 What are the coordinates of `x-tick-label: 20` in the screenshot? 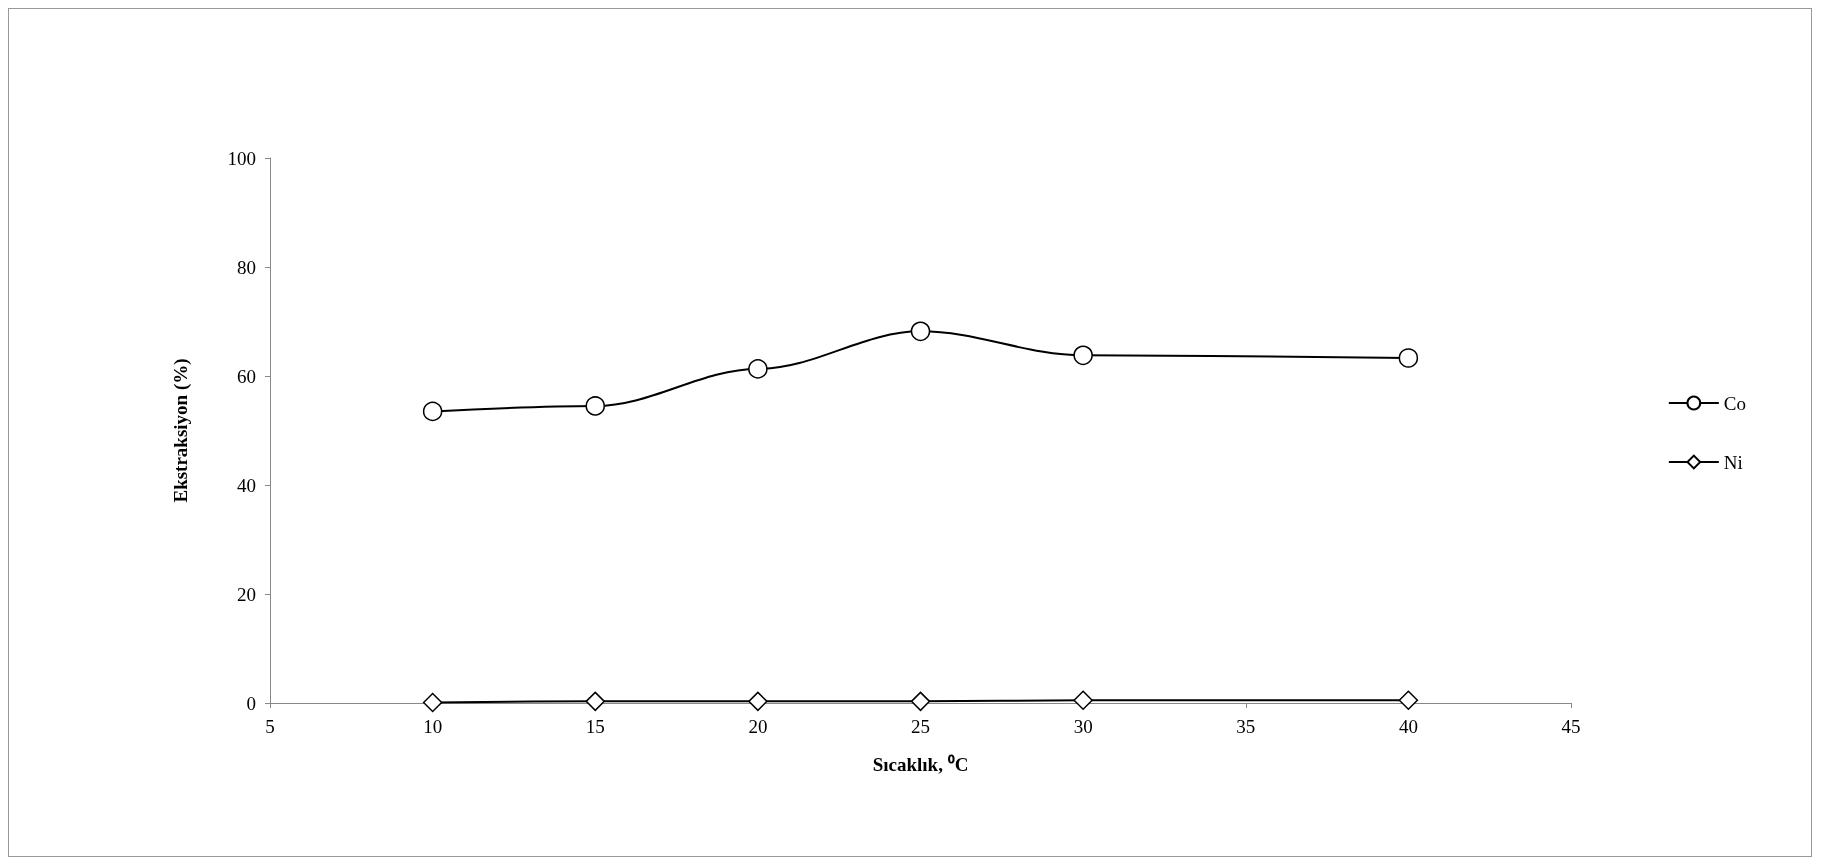 It's located at (758, 726).